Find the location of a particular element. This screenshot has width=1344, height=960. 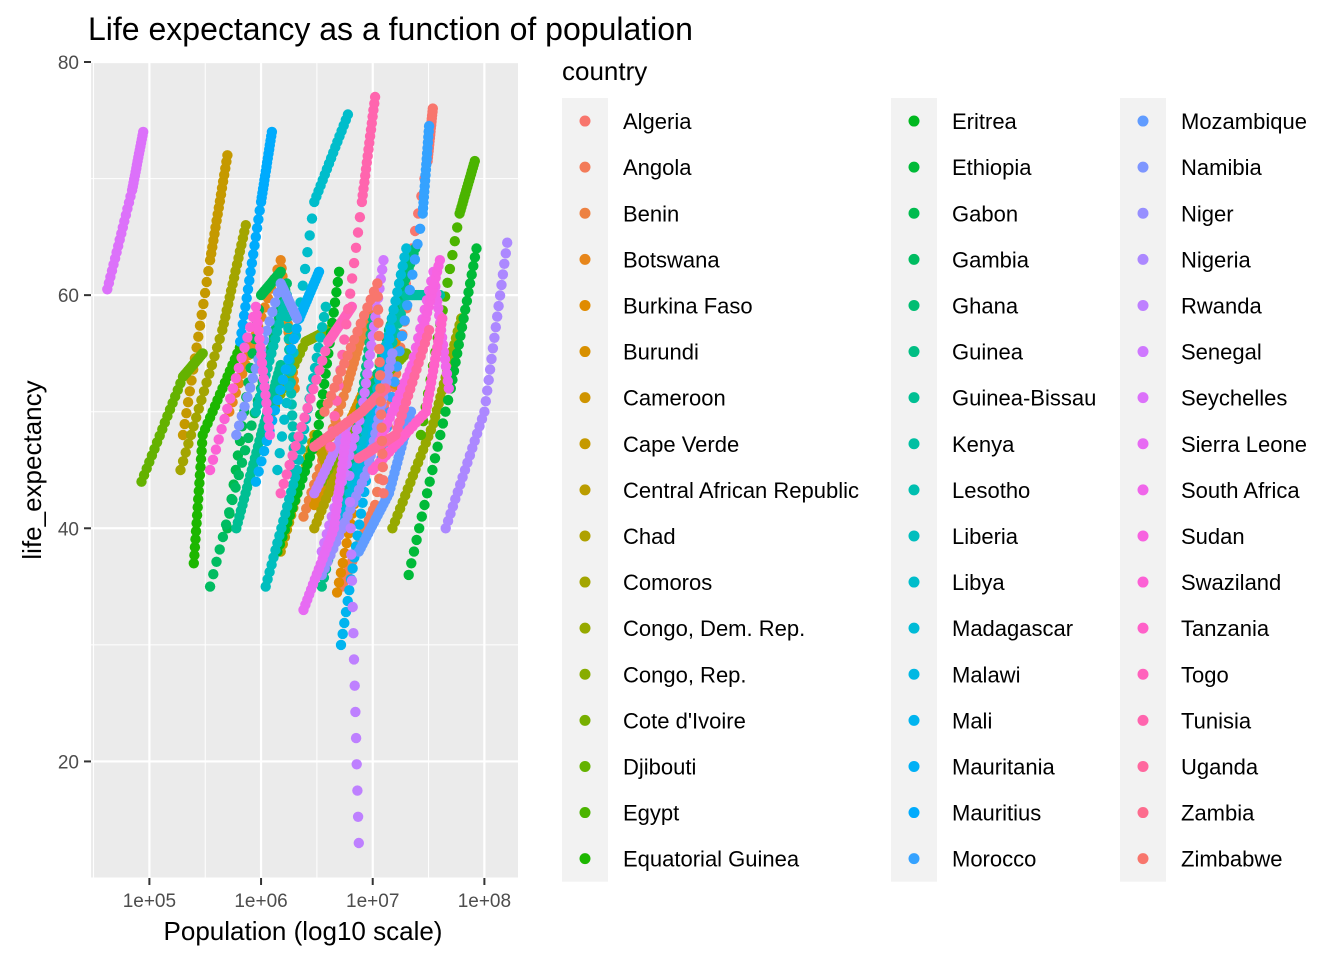

legend-label: Cameroon is located at coordinates (674, 398).